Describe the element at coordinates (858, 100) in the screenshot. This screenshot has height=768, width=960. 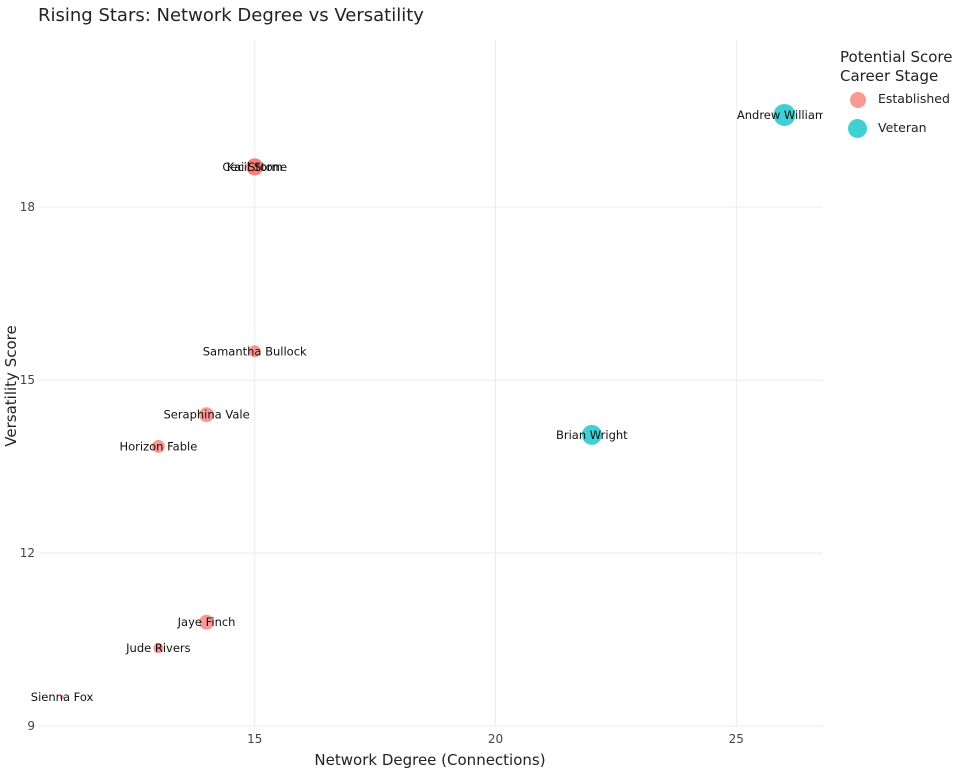
I see `legend-swatch-established` at that location.